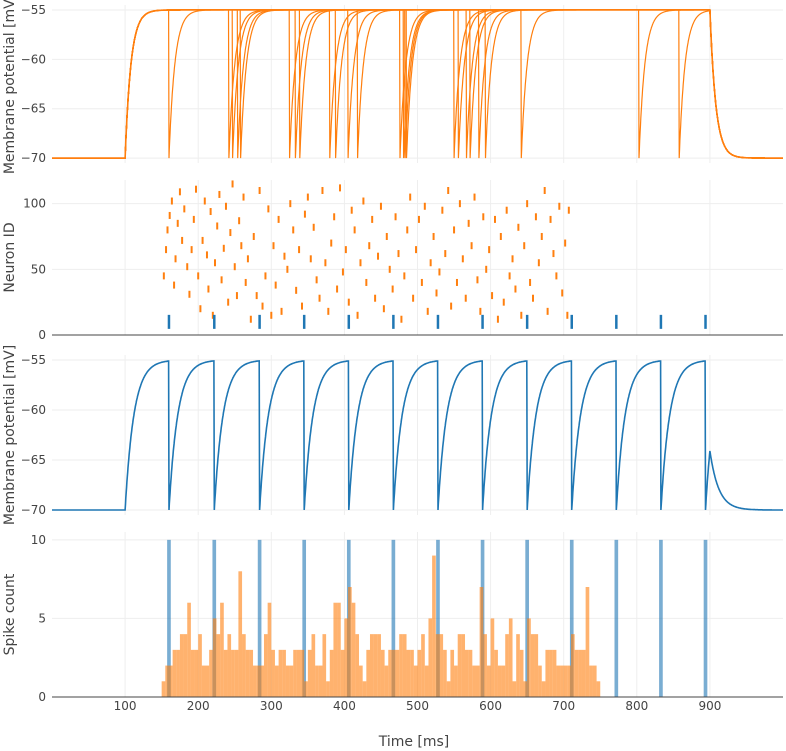  Describe the element at coordinates (33, 510) in the screenshot. I see `y-tick-label: −70` at that location.